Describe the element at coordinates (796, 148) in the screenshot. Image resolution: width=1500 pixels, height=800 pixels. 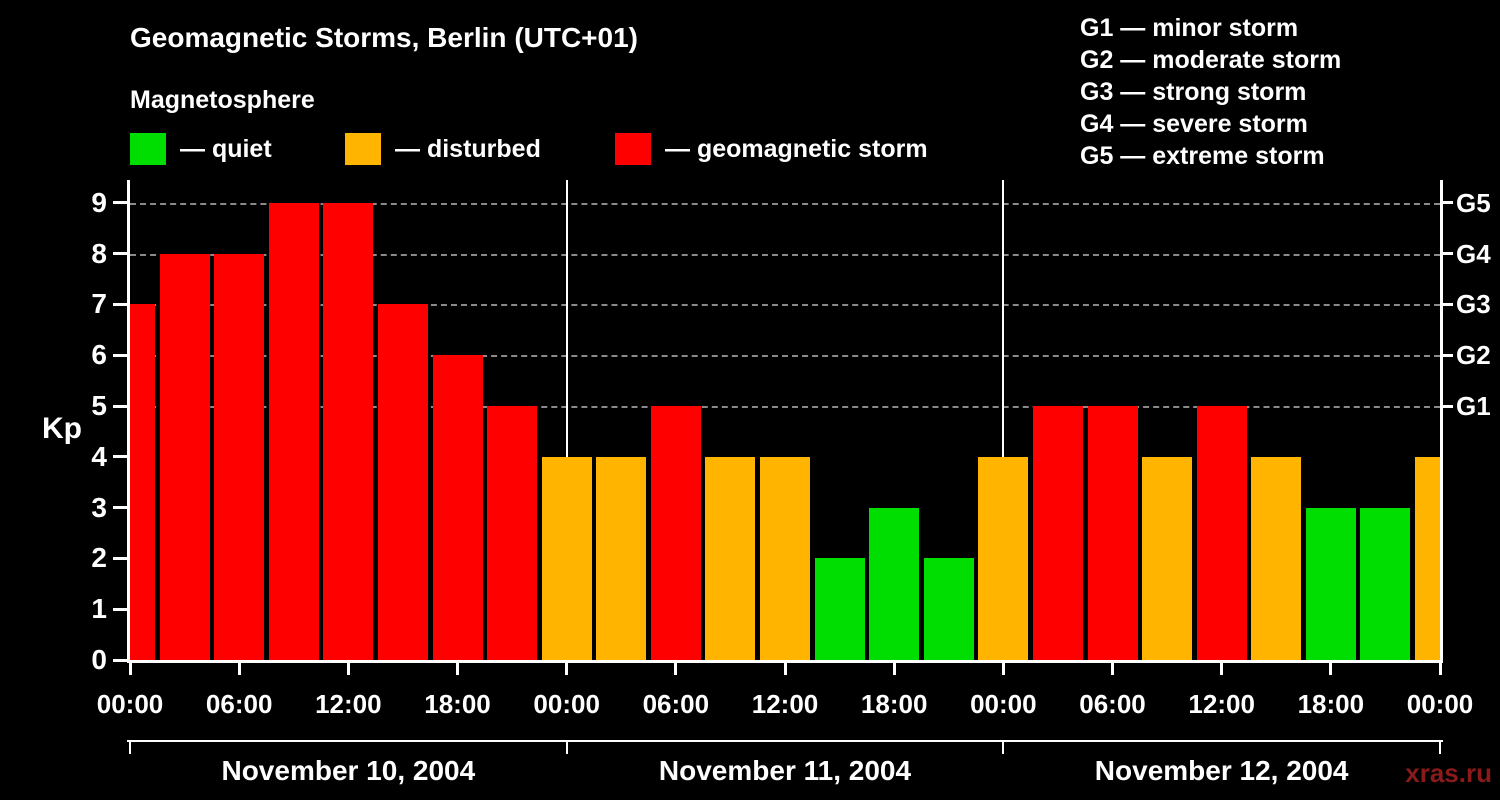
I see `legend-label-storm: — geomagnetic storm` at that location.